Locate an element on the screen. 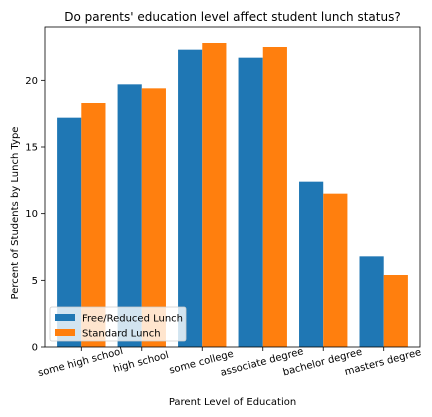  x-tick-label-0: some high school is located at coordinates (80, 362).